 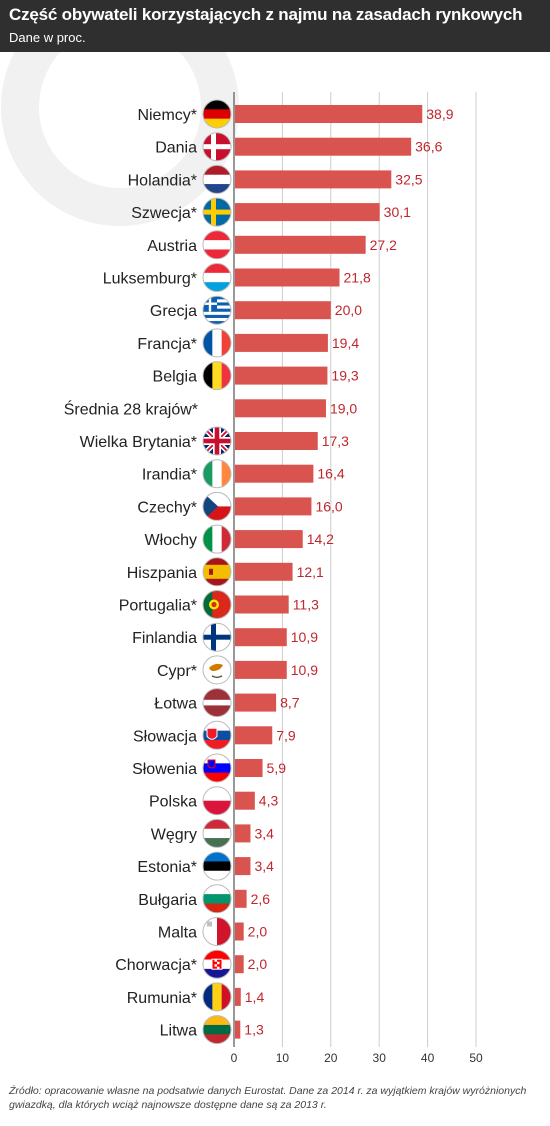 I want to click on x-tick-label: 40, so click(x=428, y=1058).